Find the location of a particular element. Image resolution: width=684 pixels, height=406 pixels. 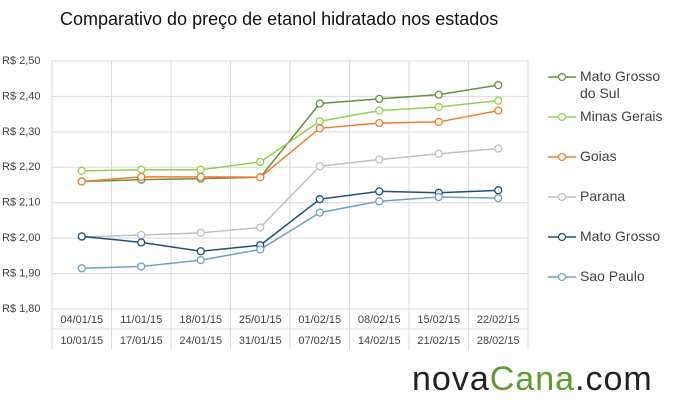

legend-item: Sao Paulo is located at coordinates (608, 288).